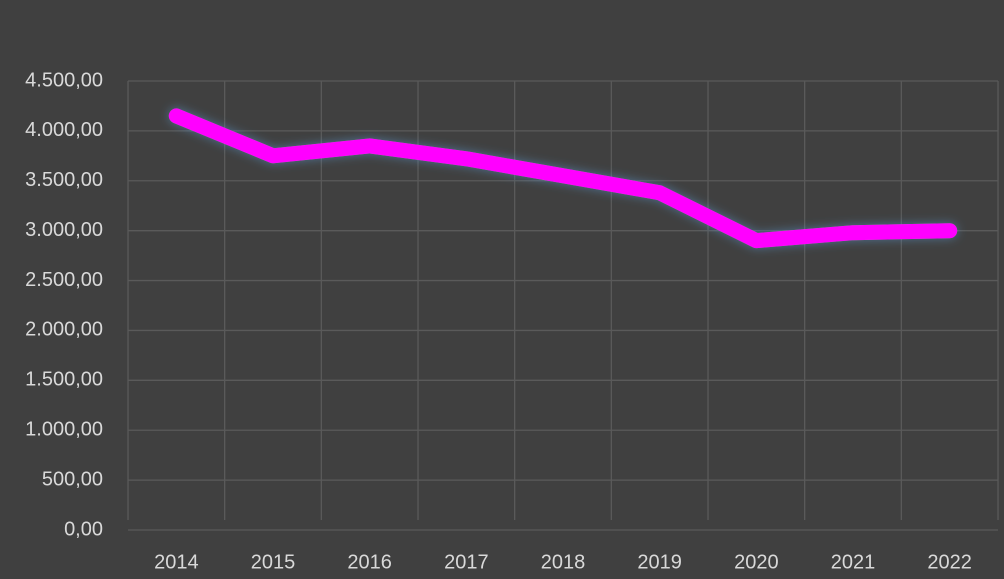 The image size is (1004, 579). Describe the element at coordinates (64, 280) in the screenshot. I see `y-tick-label: 2.500,00` at that location.